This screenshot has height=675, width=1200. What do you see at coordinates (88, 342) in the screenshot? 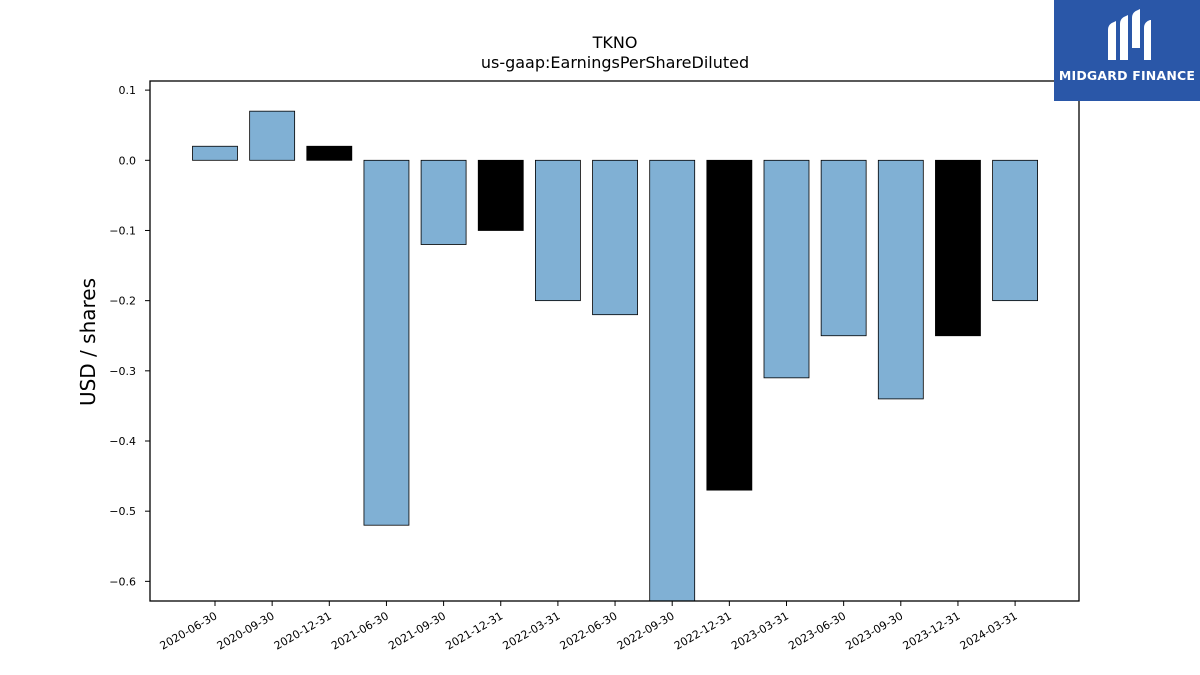
I see `y-axis-label: USD / shares` at bounding box center [88, 342].